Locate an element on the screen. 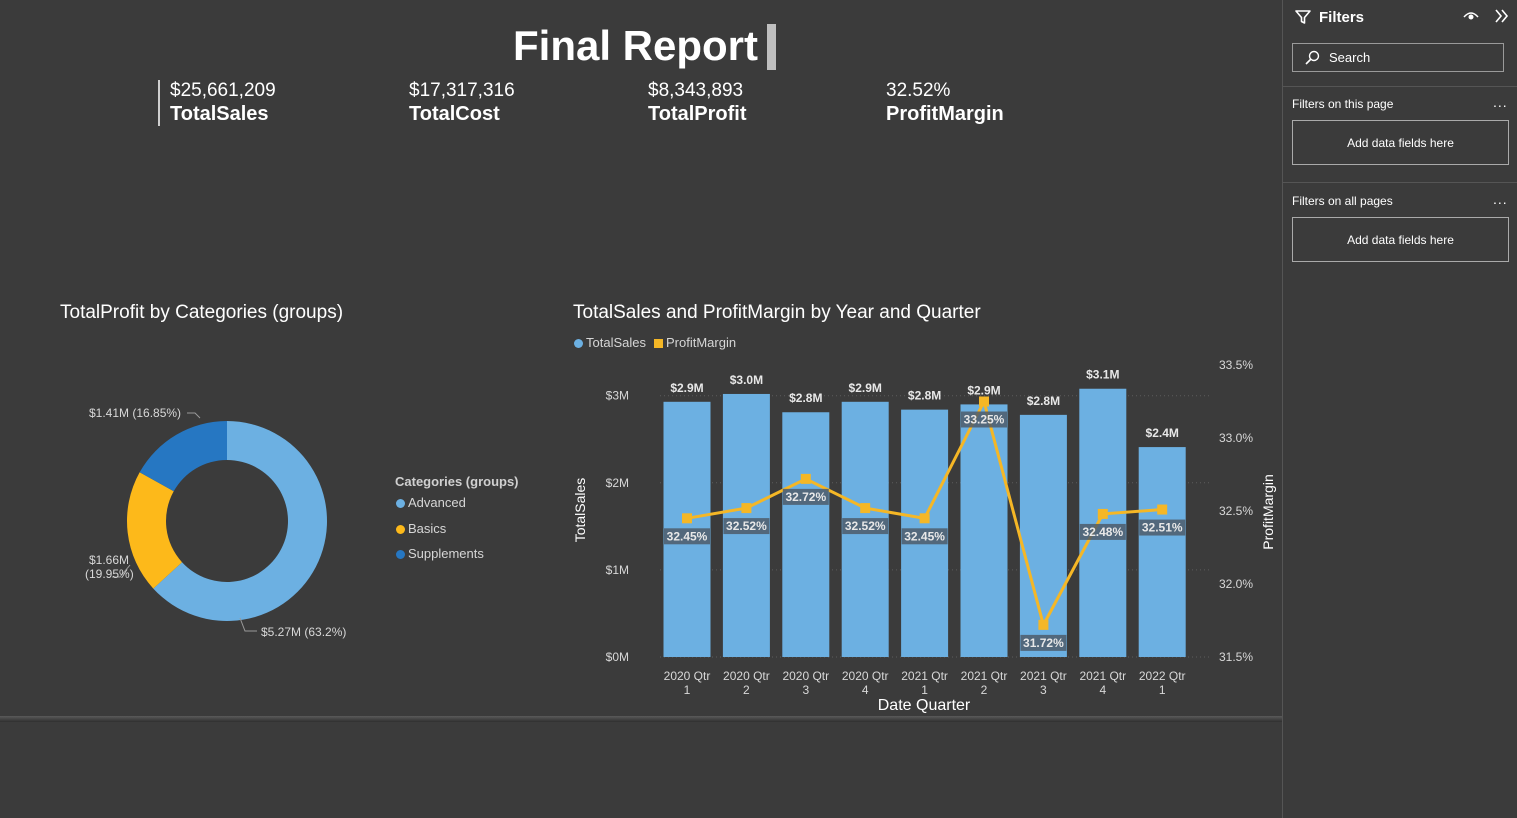 The image size is (1517, 818). search-icon is located at coordinates (1312, 57).